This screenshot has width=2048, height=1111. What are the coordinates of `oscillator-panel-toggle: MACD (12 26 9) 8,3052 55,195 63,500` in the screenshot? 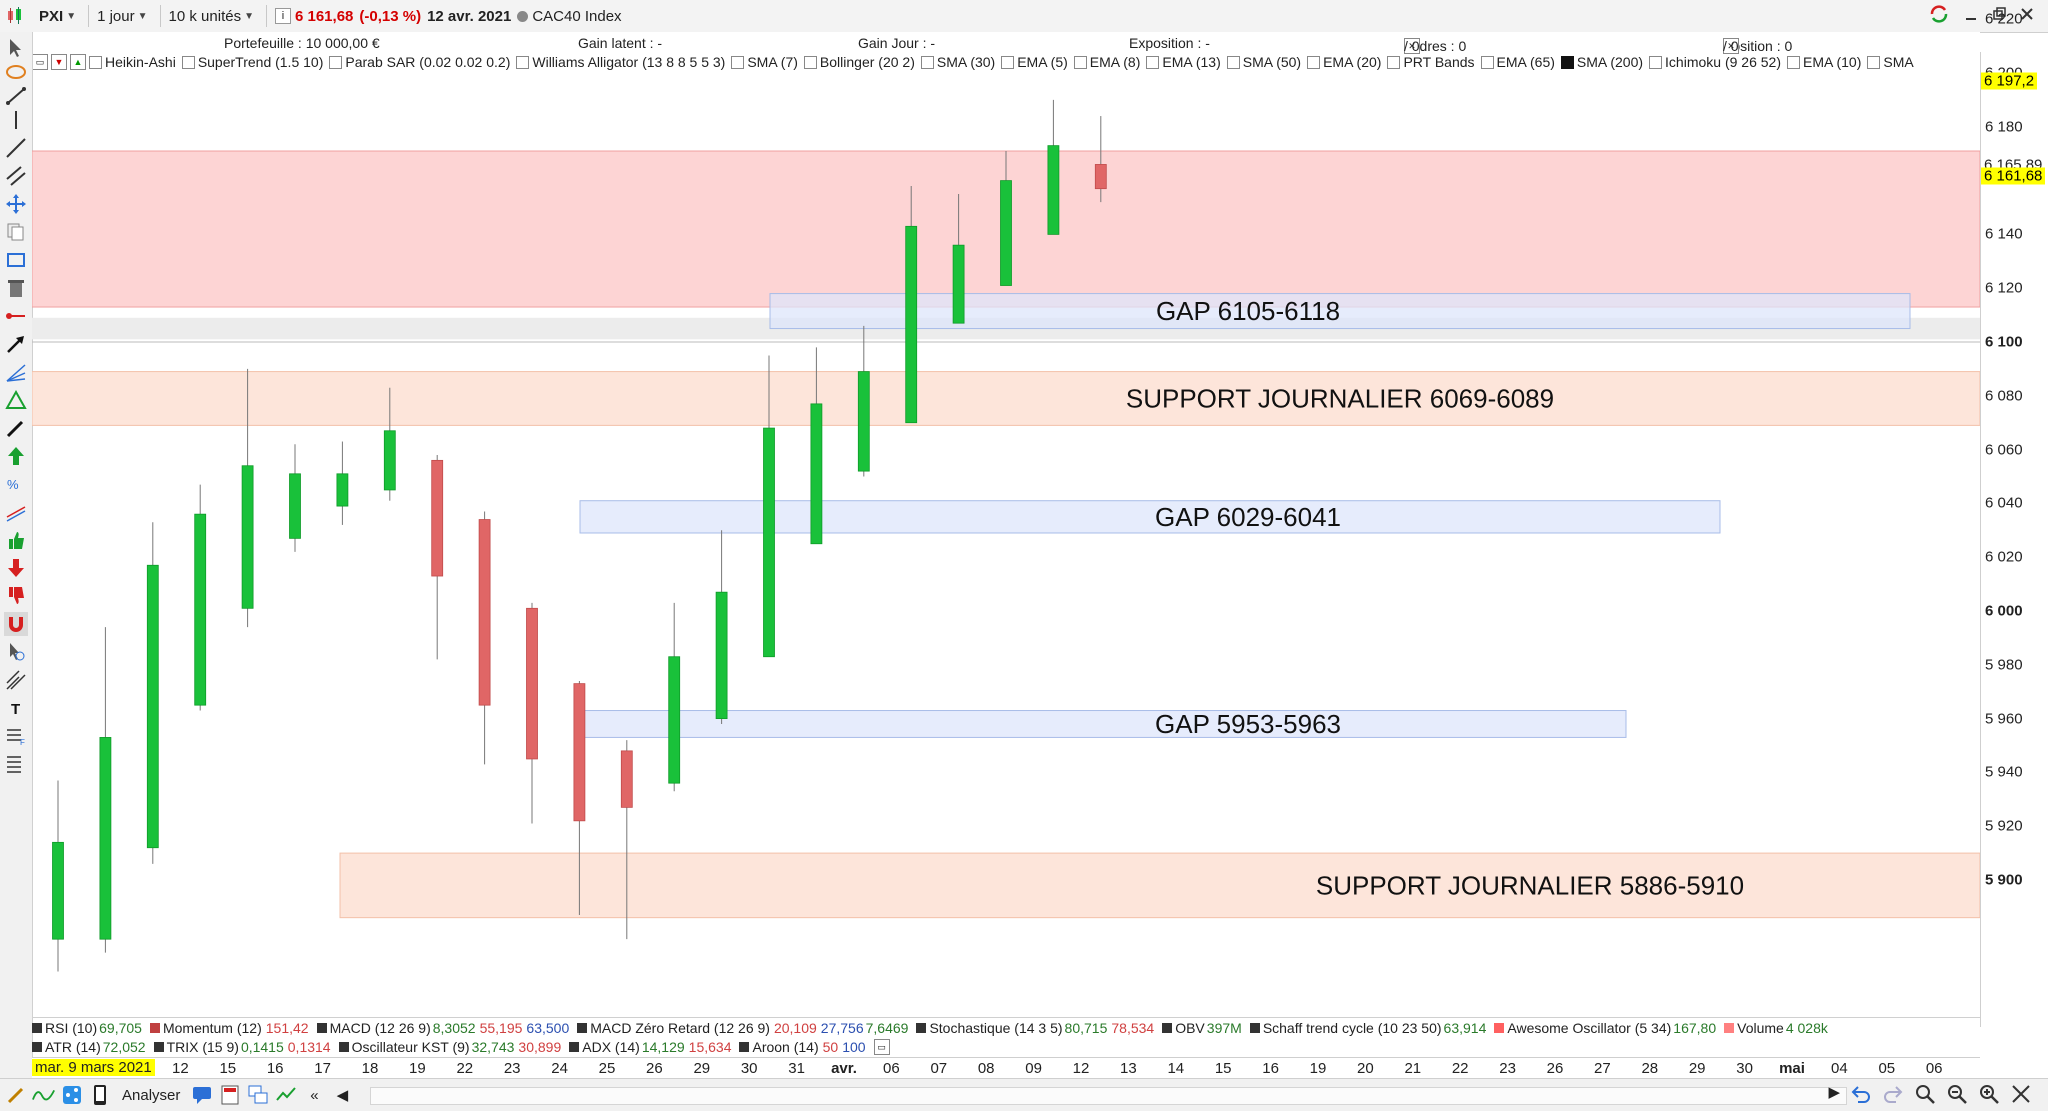 It's located at (442, 1028).